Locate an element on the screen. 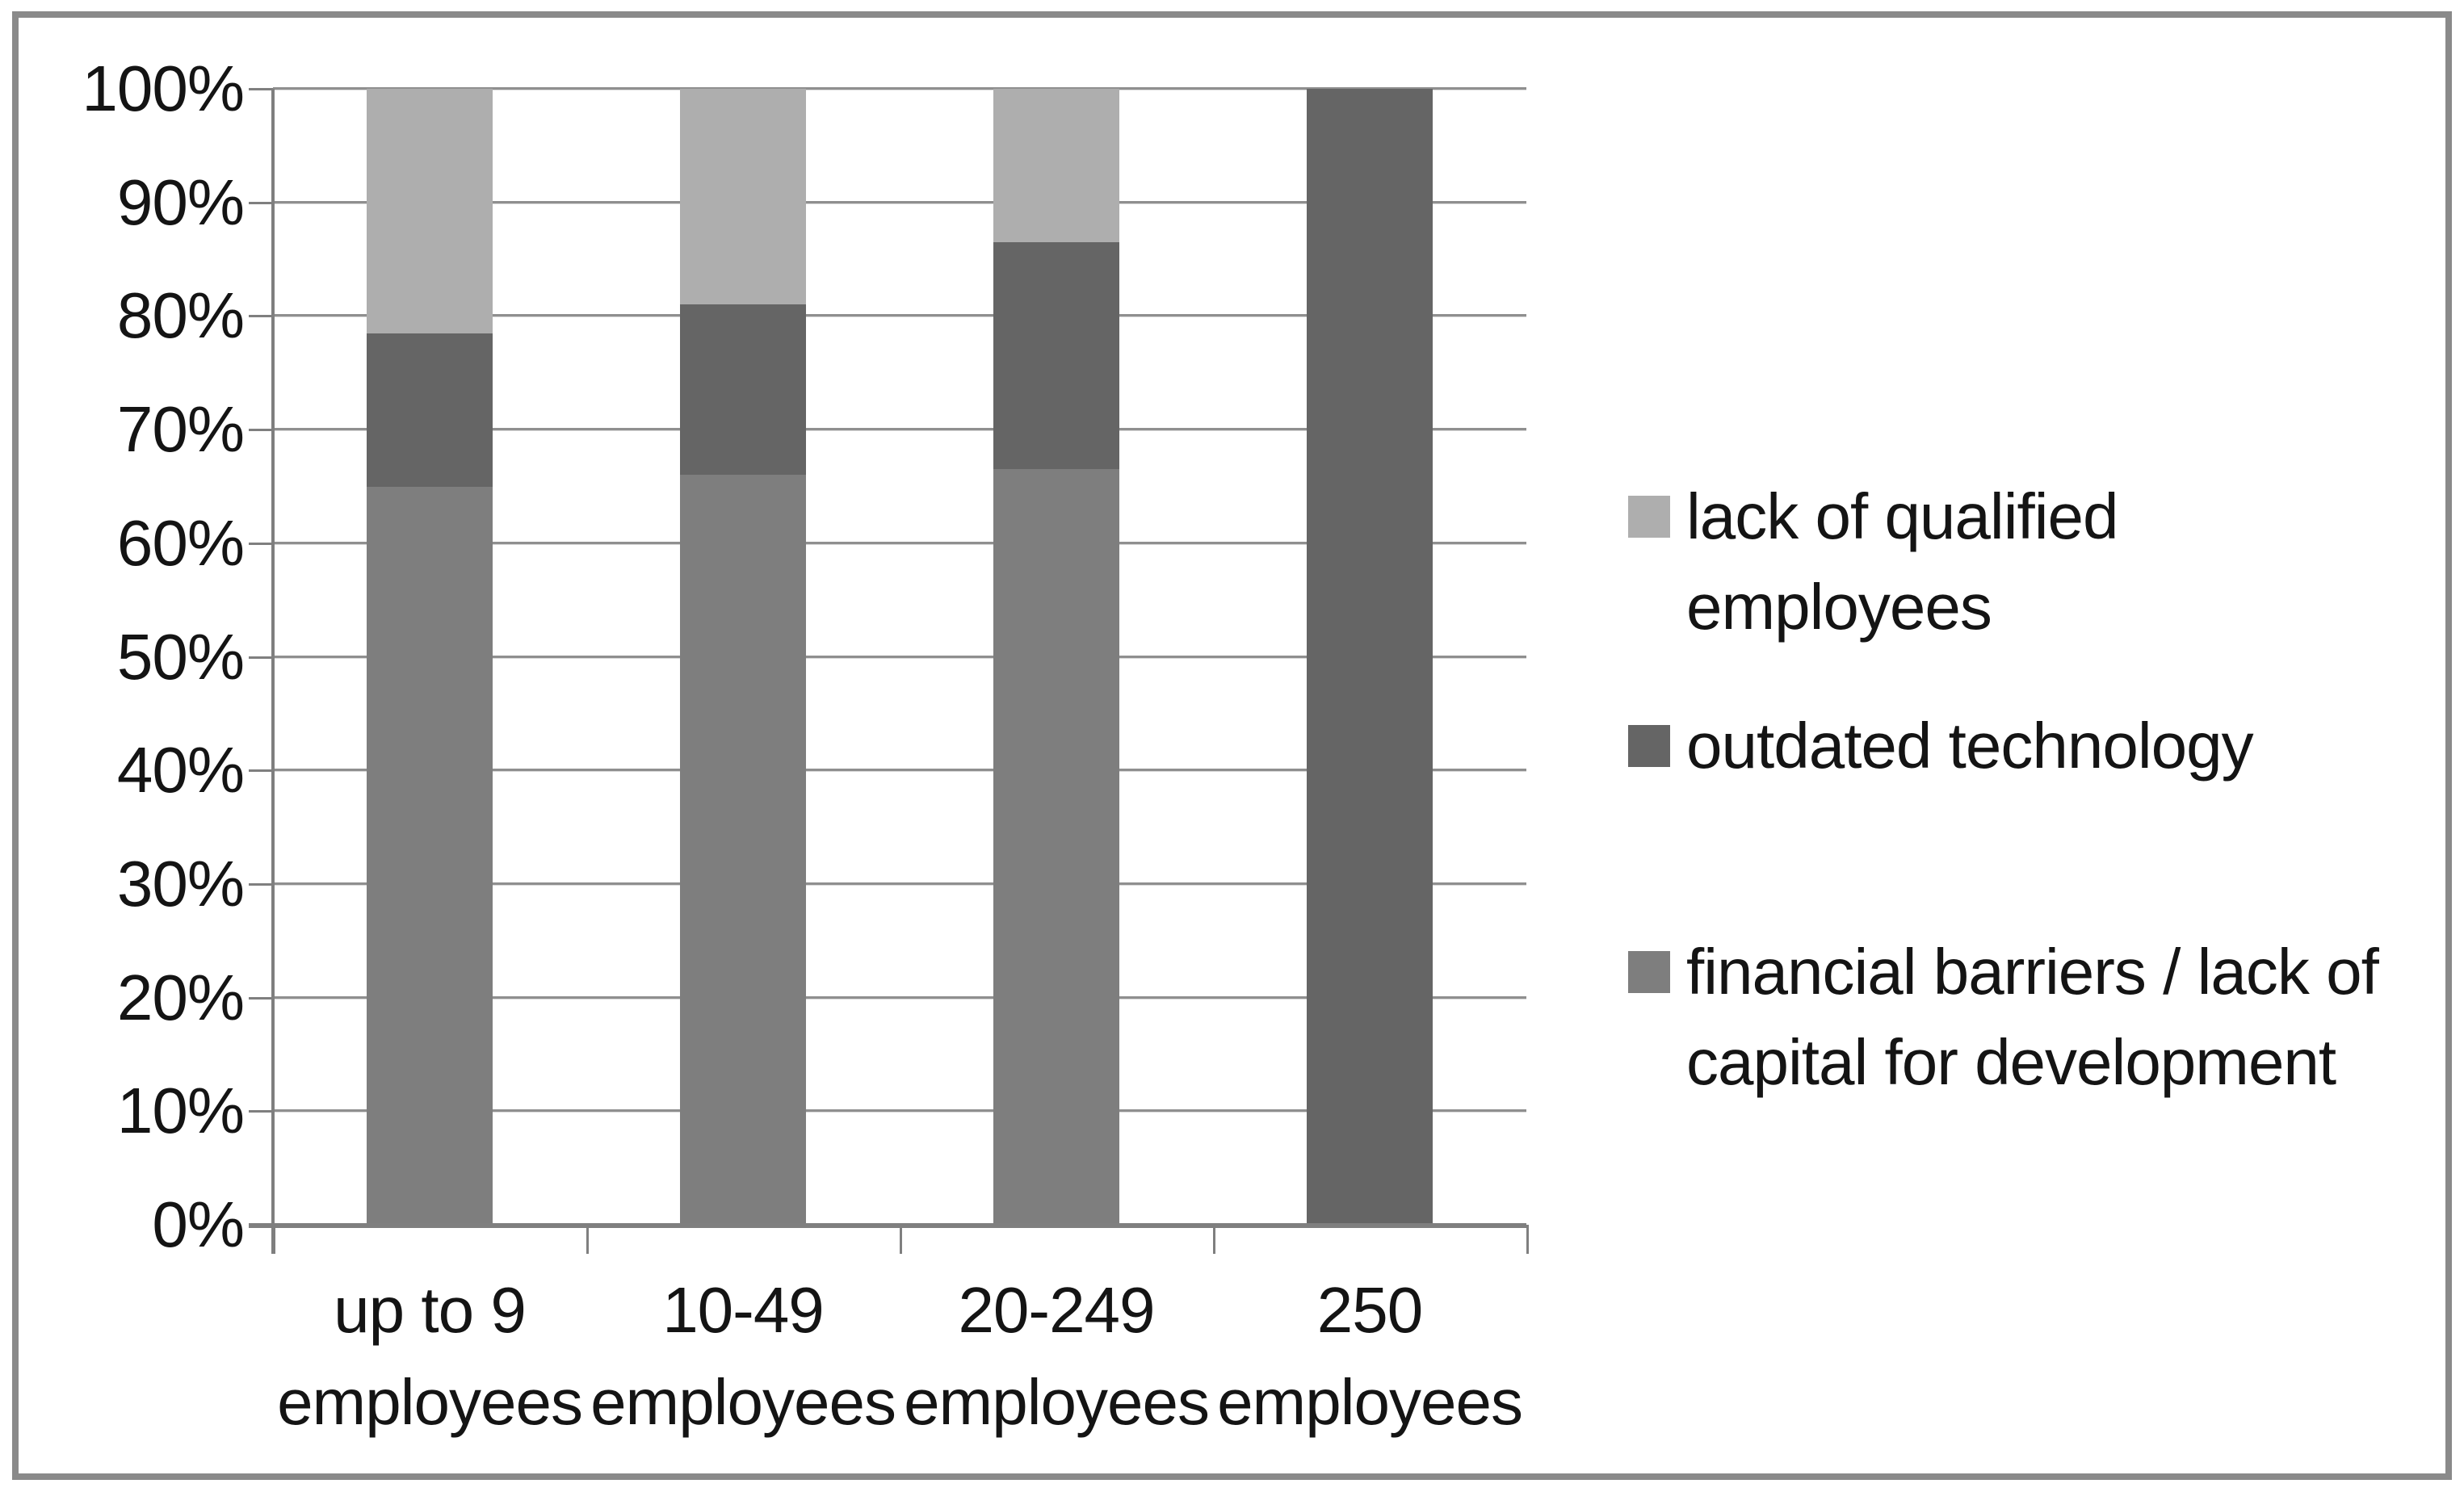  x-category-label: 20-249 employees is located at coordinates (1057, 1356).